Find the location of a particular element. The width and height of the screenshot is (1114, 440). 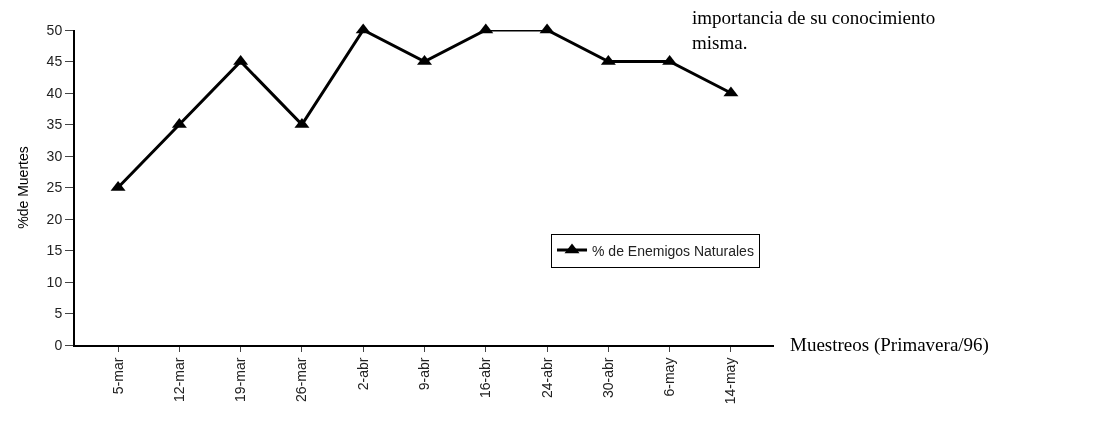

x-tick-label: 30-abr is located at coordinates (607, 378).